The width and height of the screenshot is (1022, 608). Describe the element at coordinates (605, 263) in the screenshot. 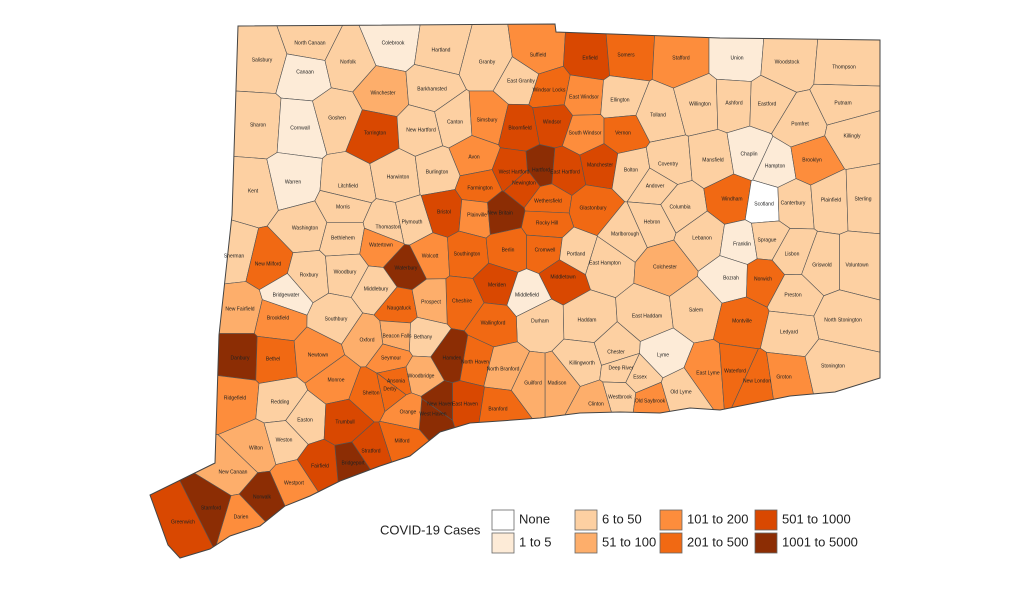

I see `town-label: East Hampton` at that location.